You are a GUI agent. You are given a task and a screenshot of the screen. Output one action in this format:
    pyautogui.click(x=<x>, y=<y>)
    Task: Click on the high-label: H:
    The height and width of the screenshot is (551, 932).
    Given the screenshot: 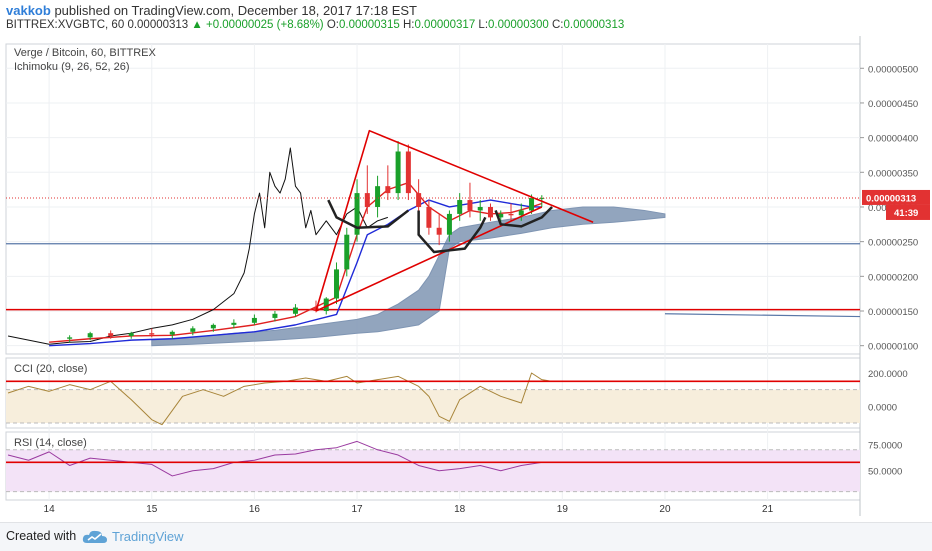 What is the action you would take?
    pyautogui.click(x=408, y=25)
    